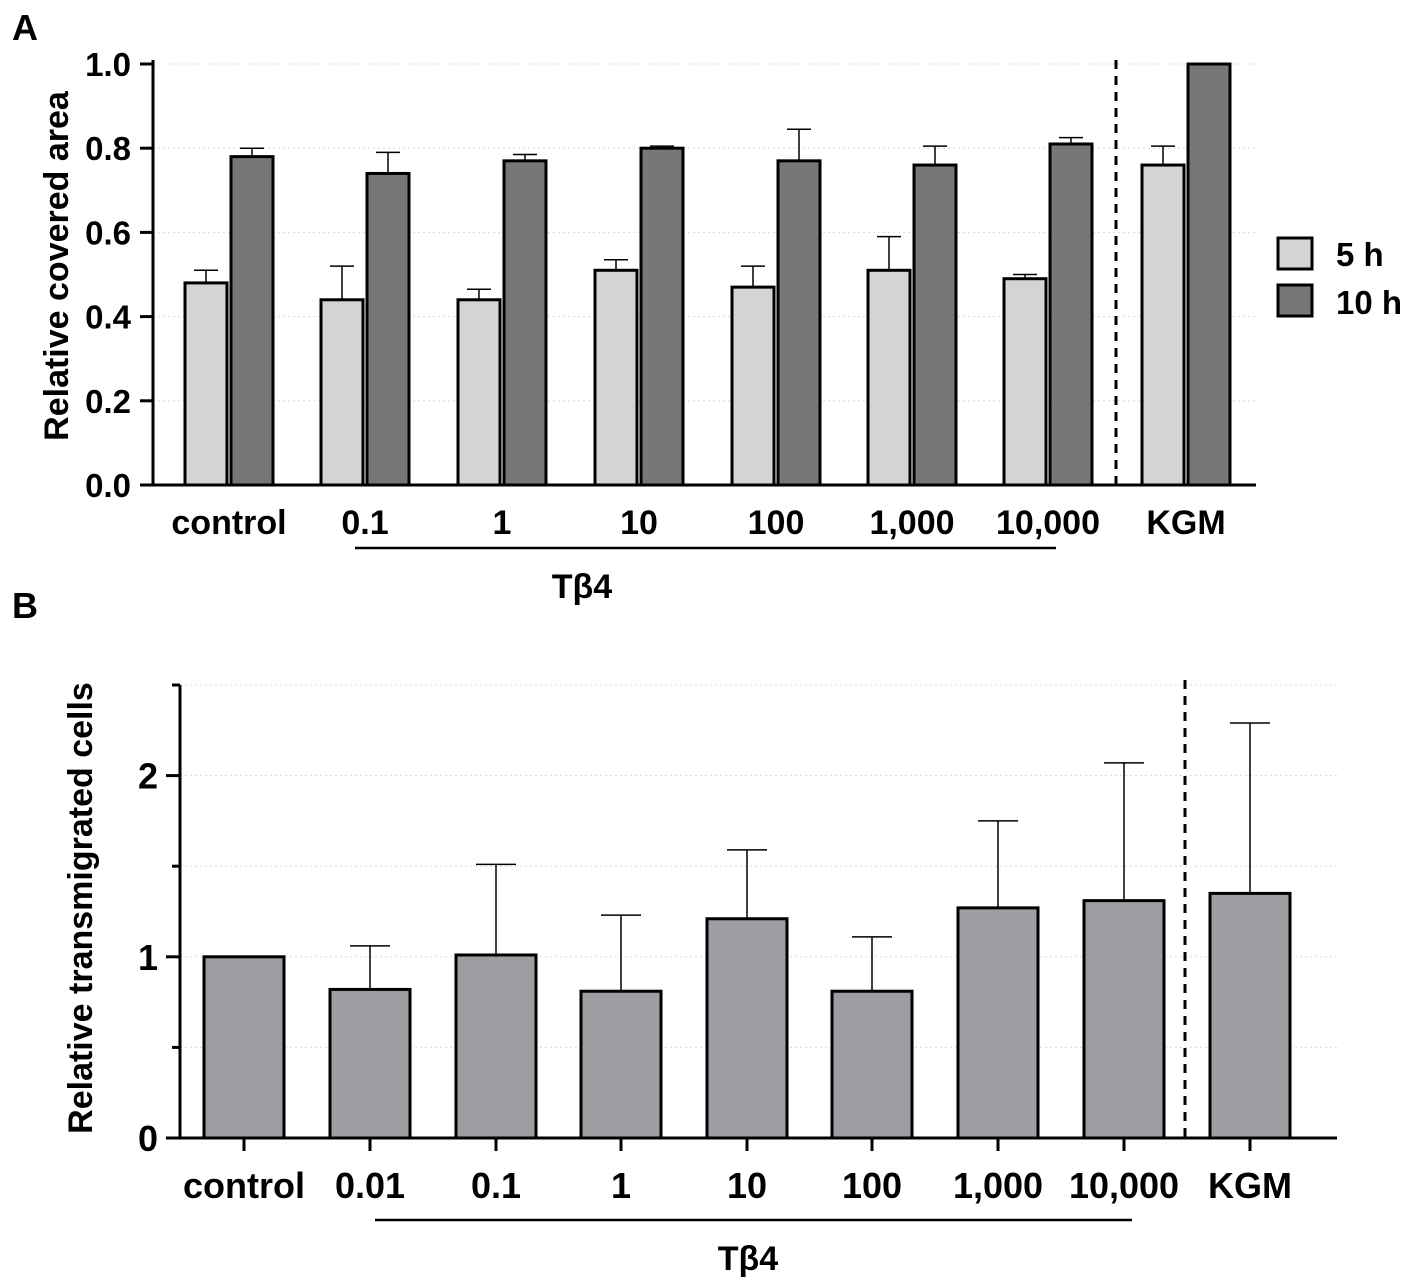 This screenshot has width=1418, height=1287. What do you see at coordinates (108, 148) in the screenshot?
I see `panel-a-y-tick-label: 0.8` at bounding box center [108, 148].